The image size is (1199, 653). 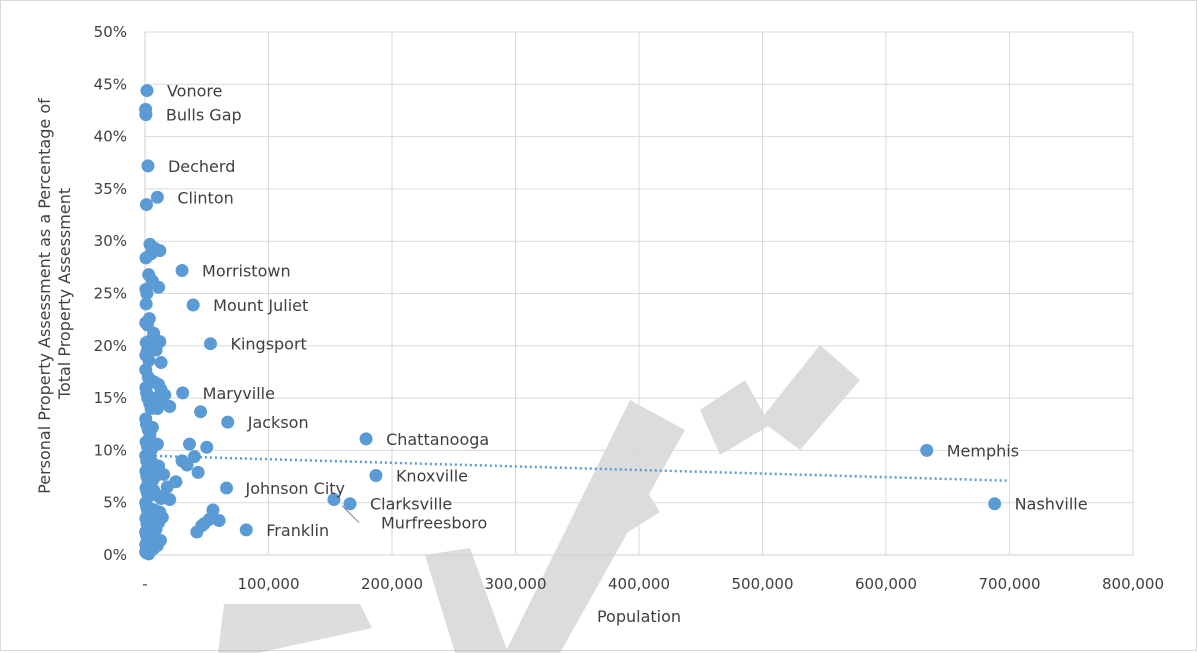 I want to click on trendline, so click(x=577, y=468).